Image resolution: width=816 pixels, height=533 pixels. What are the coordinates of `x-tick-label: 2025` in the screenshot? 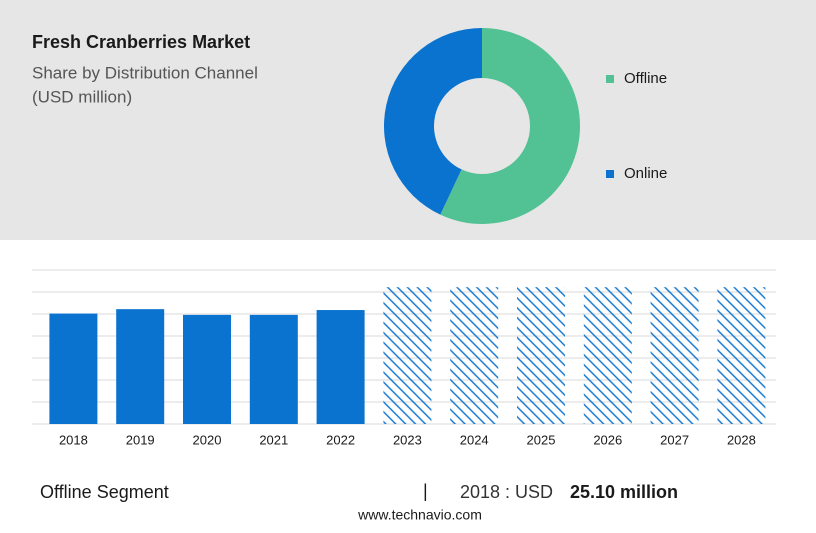 It's located at (541, 439).